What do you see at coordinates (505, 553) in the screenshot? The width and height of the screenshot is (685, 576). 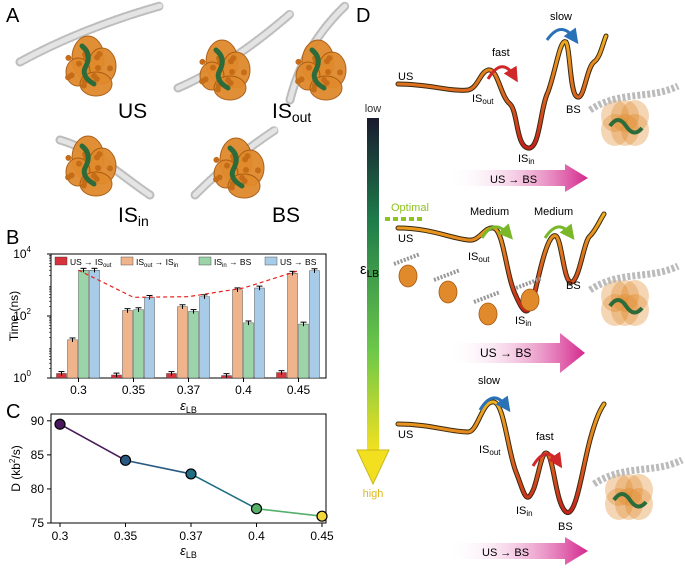 I see `process-arrow-bottom-label: US → BS` at bounding box center [505, 553].